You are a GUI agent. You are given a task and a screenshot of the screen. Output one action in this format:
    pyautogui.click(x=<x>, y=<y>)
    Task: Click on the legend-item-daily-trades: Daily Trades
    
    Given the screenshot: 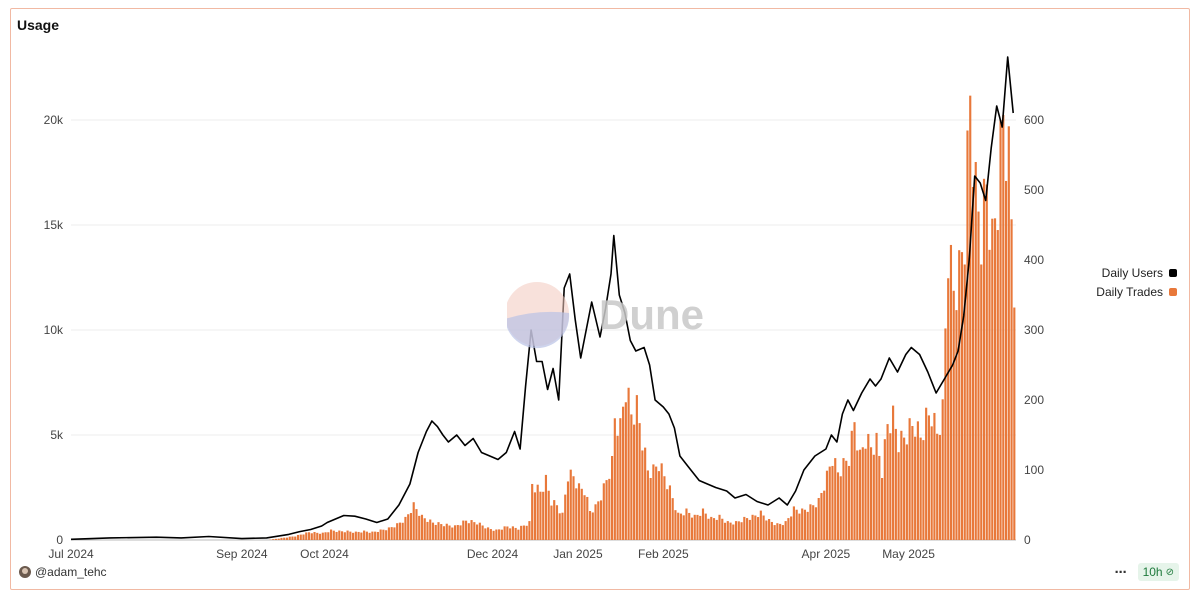 What is the action you would take?
    pyautogui.click(x=1136, y=291)
    